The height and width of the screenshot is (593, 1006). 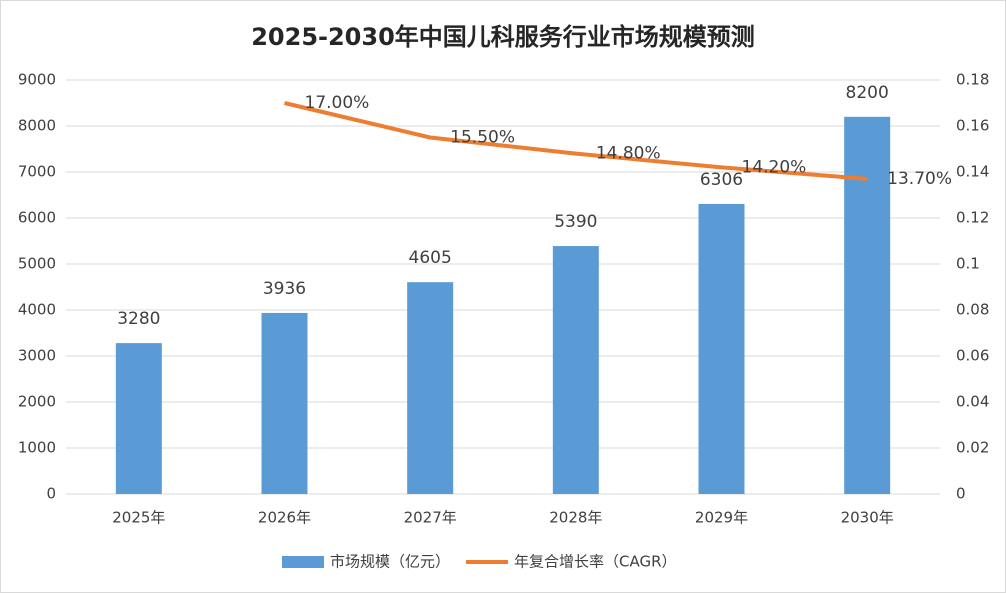 I want to click on y-tick-label: 9000, so click(x=37, y=80).